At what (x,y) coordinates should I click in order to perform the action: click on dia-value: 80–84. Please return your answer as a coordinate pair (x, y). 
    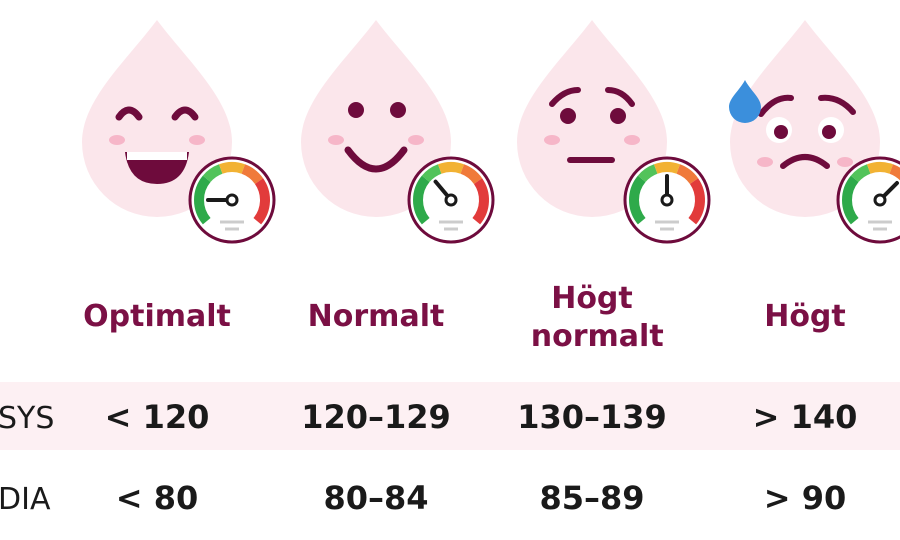
    Looking at the image, I should click on (375, 498).